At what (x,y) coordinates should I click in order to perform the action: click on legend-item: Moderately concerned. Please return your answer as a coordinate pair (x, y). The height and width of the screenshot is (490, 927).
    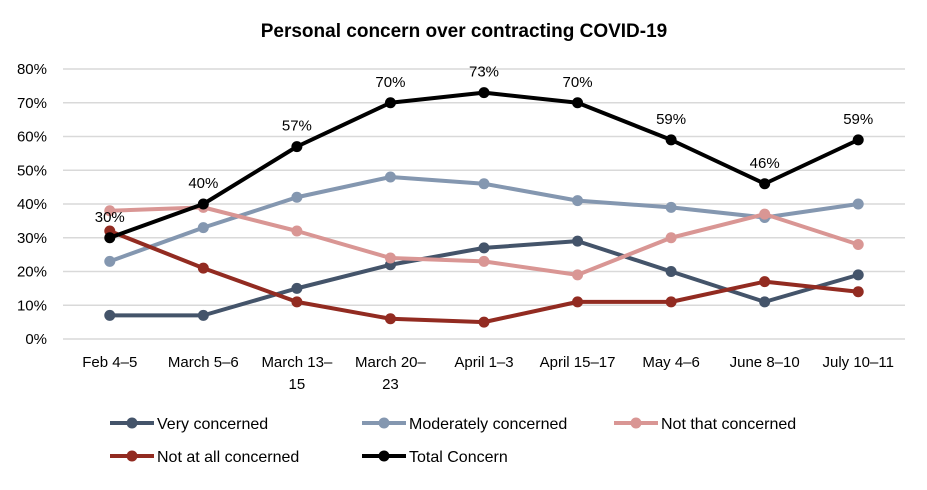
    Looking at the image, I should click on (464, 424).